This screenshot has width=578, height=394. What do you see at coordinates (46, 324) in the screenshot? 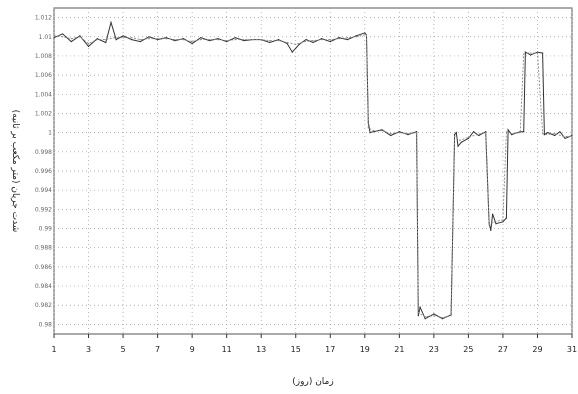
I see `y-tick-label: 0.98` at bounding box center [46, 324].